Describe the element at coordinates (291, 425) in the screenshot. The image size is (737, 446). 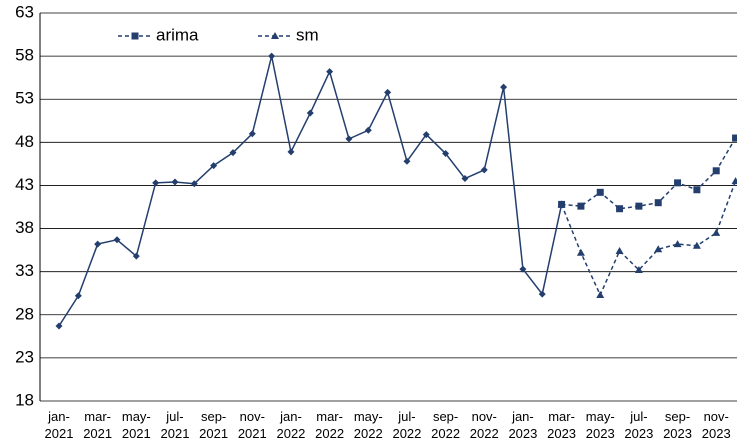
I see `x-tick-label: jan- 2022` at that location.